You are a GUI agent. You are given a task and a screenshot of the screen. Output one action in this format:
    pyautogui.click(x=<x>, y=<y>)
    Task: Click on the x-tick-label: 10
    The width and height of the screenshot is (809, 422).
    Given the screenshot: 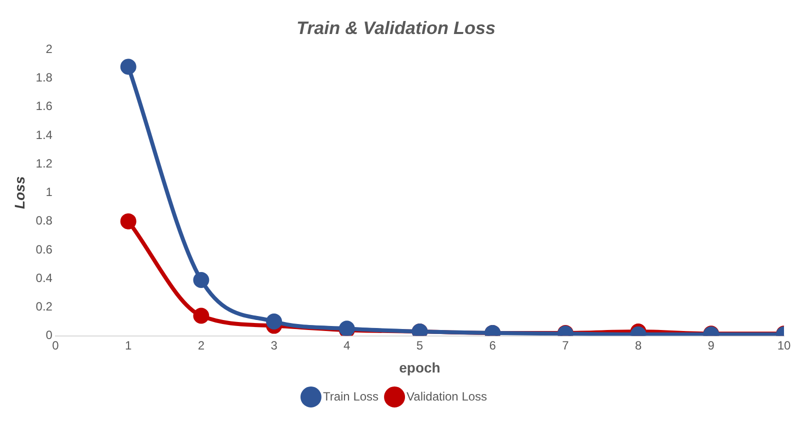 What is the action you would take?
    pyautogui.click(x=784, y=345)
    